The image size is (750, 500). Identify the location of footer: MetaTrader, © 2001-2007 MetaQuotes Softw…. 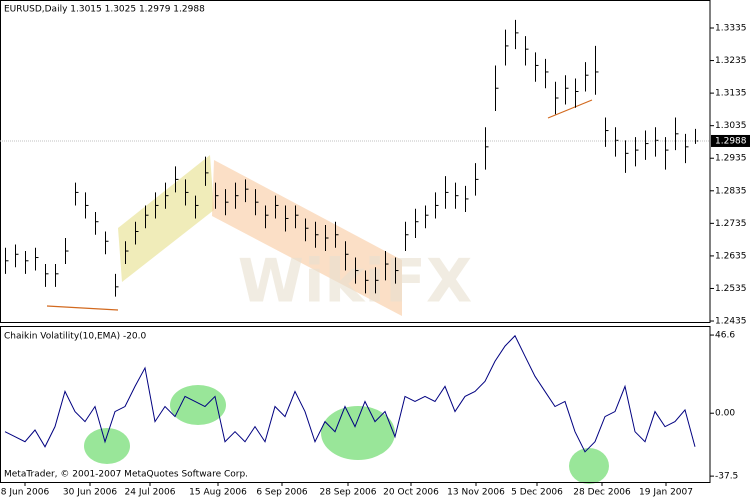
(126, 475).